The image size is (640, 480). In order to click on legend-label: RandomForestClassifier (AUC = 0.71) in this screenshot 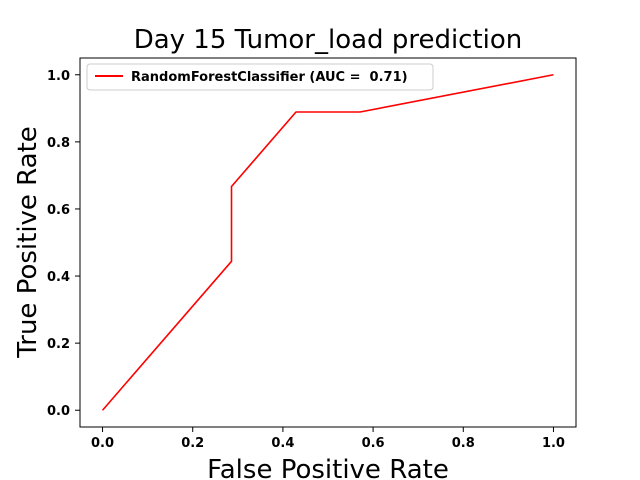, I will do `click(269, 77)`.